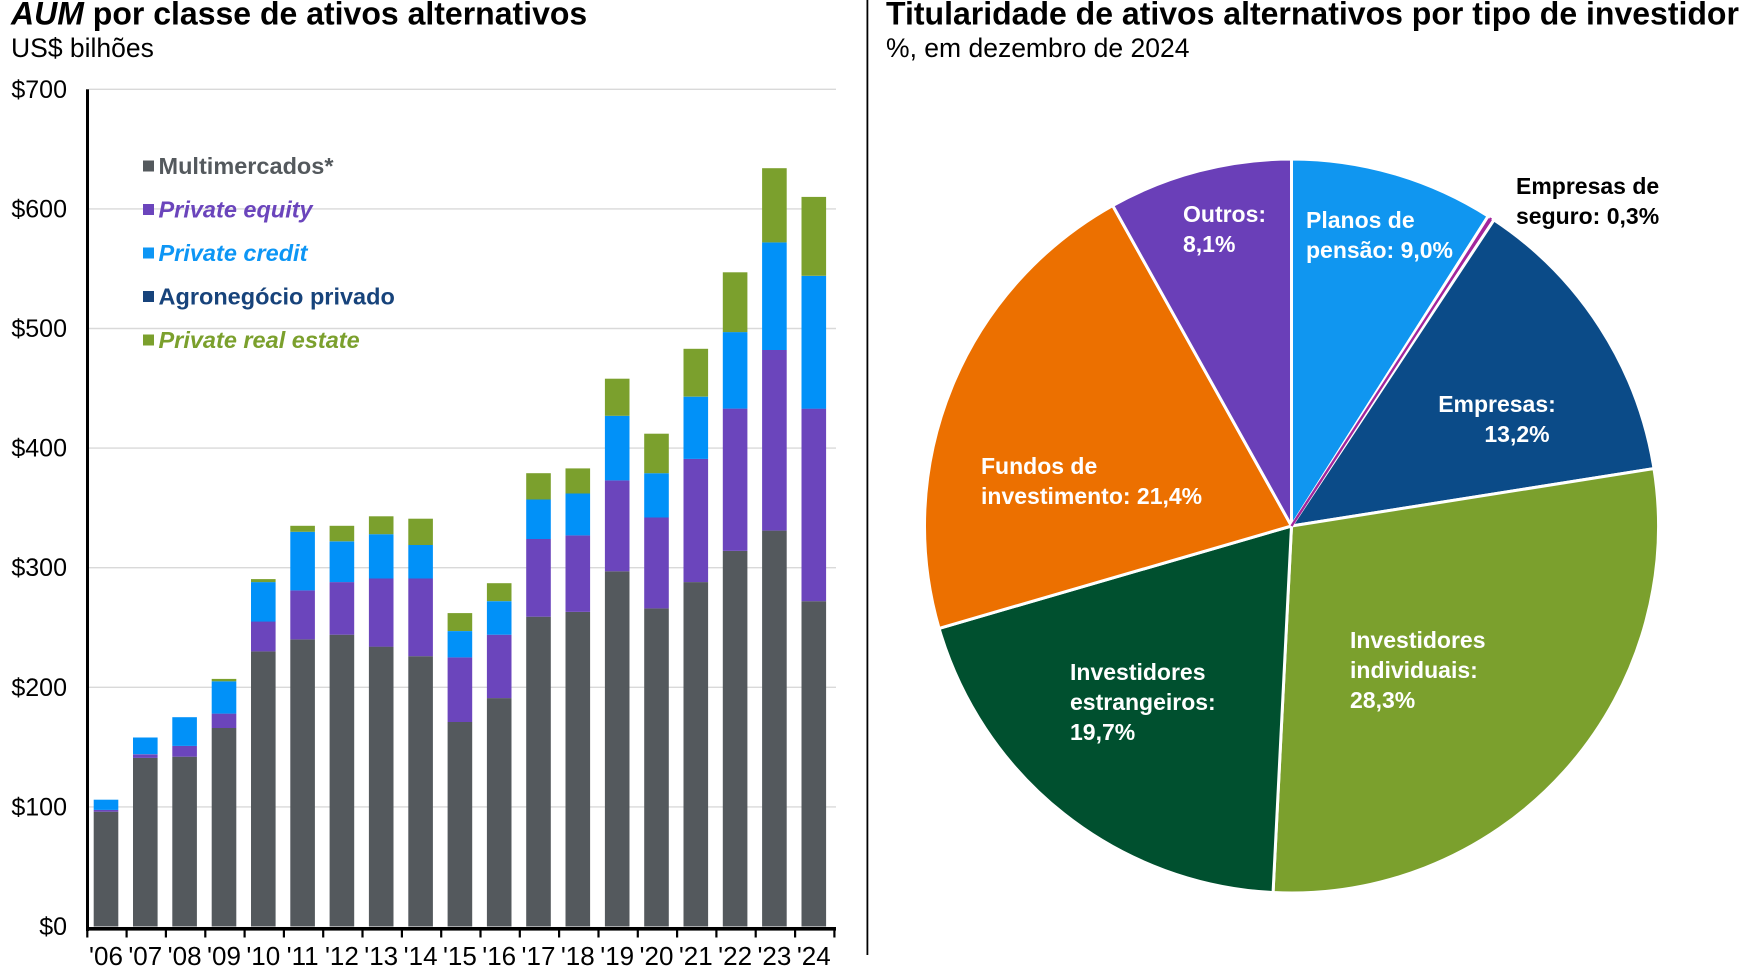  What do you see at coordinates (145, 956) in the screenshot?
I see `svg-text: '07` at bounding box center [145, 956].